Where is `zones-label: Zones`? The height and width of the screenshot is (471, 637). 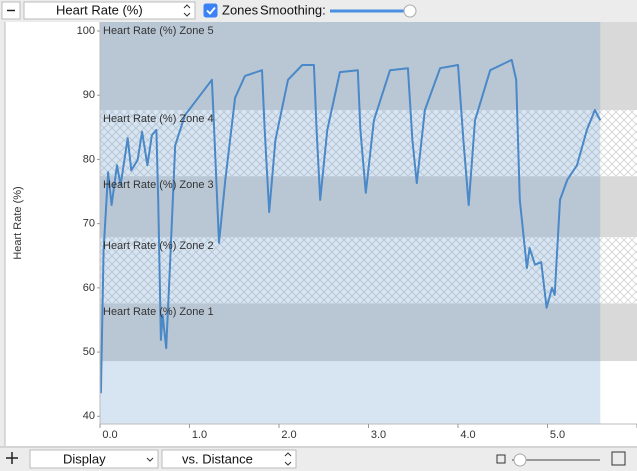
zones-label: Zones is located at coordinates (240, 9).